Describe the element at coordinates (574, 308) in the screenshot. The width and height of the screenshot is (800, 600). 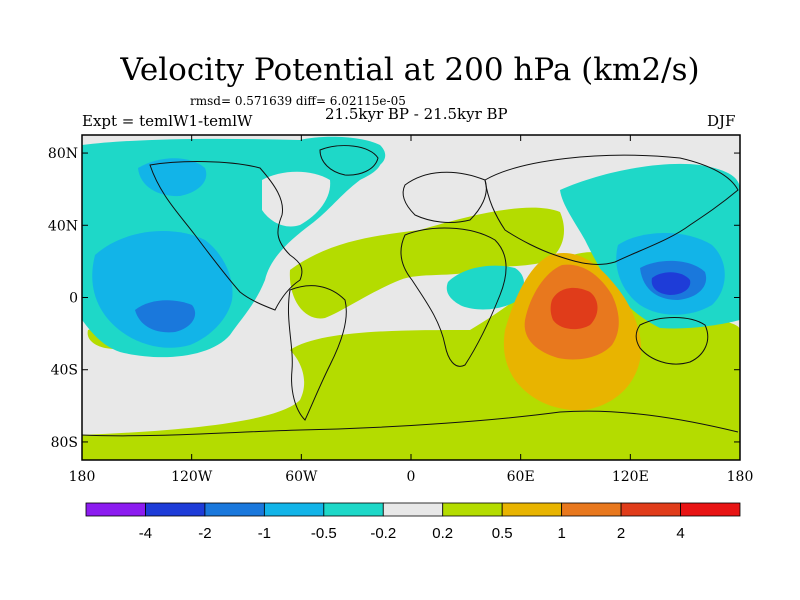
I see `indian-ocean-plus4` at that location.